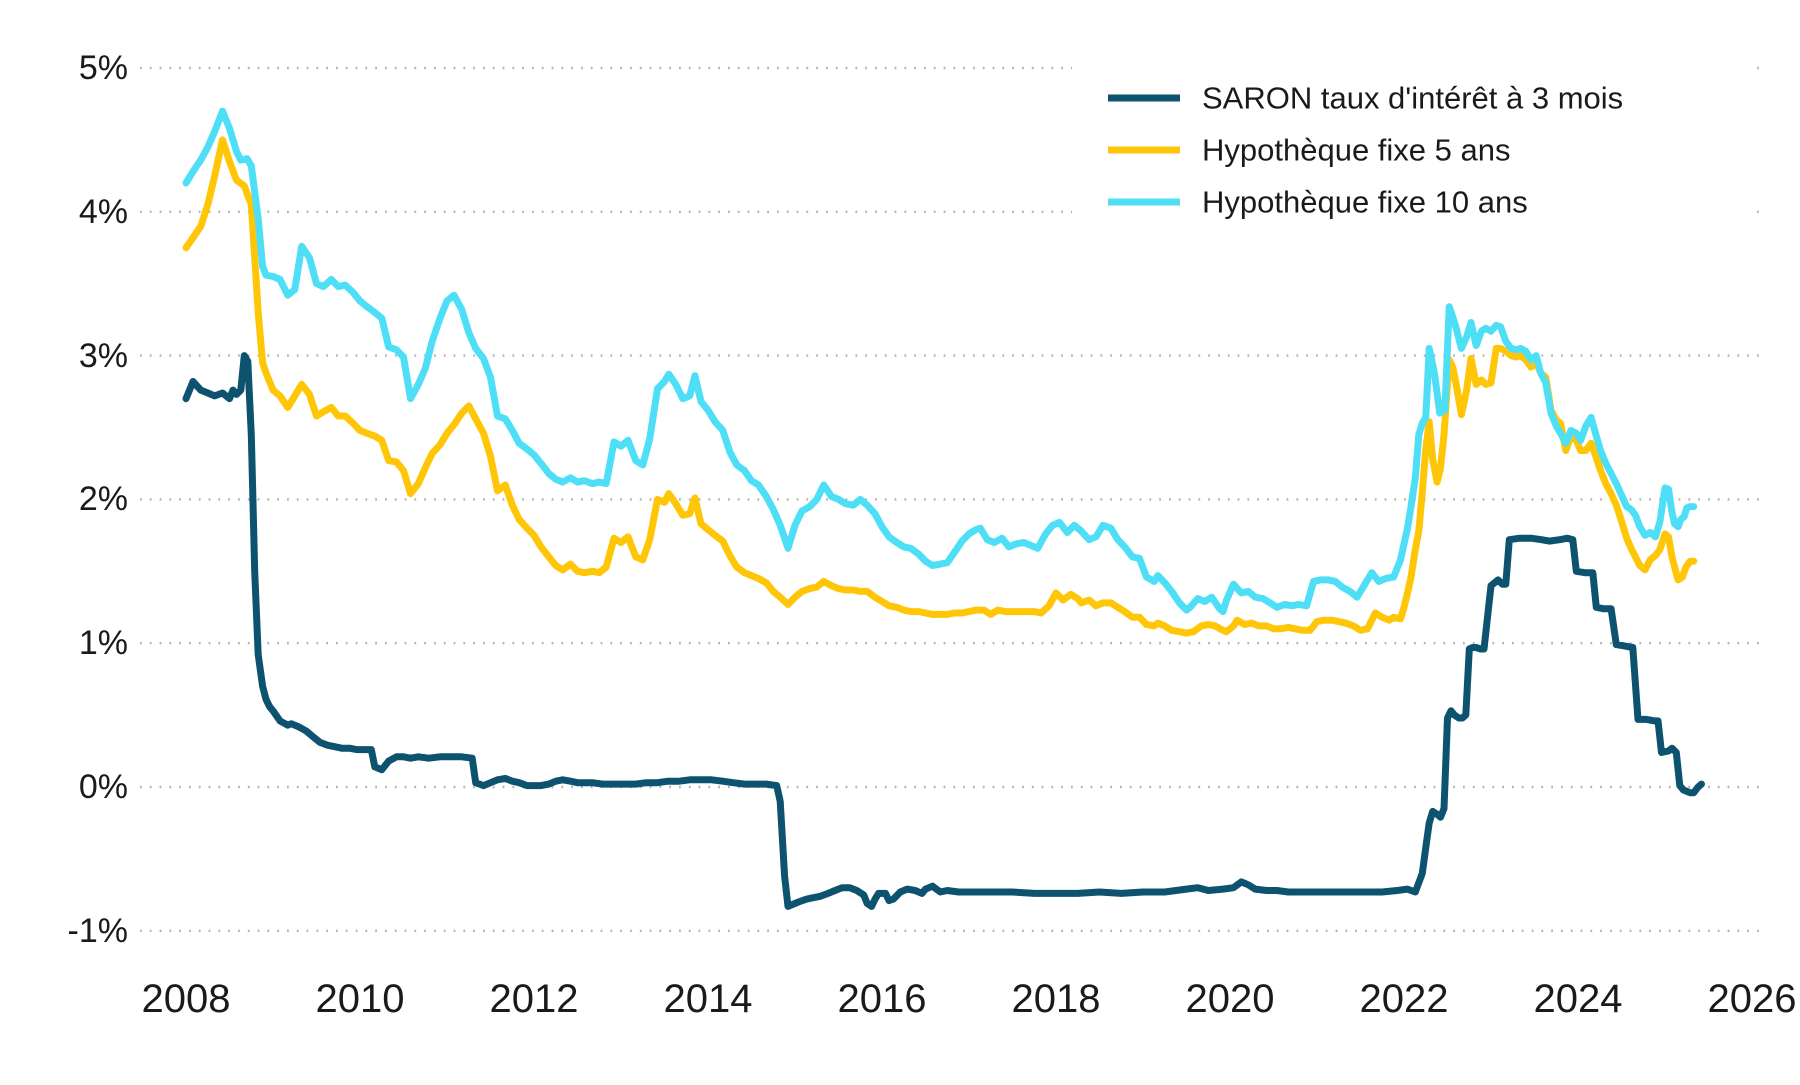 This screenshot has height=1085, width=1800. Describe the element at coordinates (1404, 999) in the screenshot. I see `x-tick-label: 2022` at that location.